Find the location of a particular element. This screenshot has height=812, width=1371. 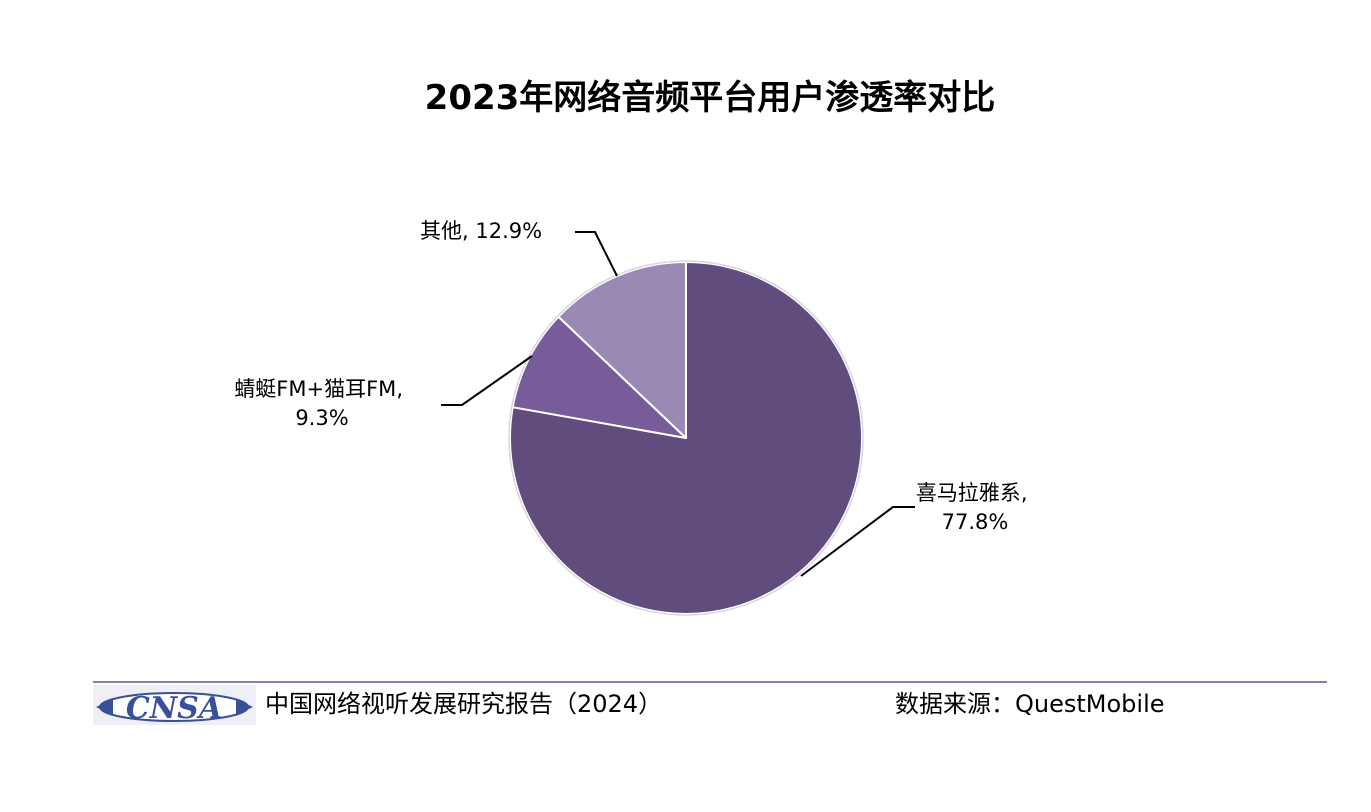

chart-title: 2023年网络音频平台用户渗透率对比 is located at coordinates (710, 98).